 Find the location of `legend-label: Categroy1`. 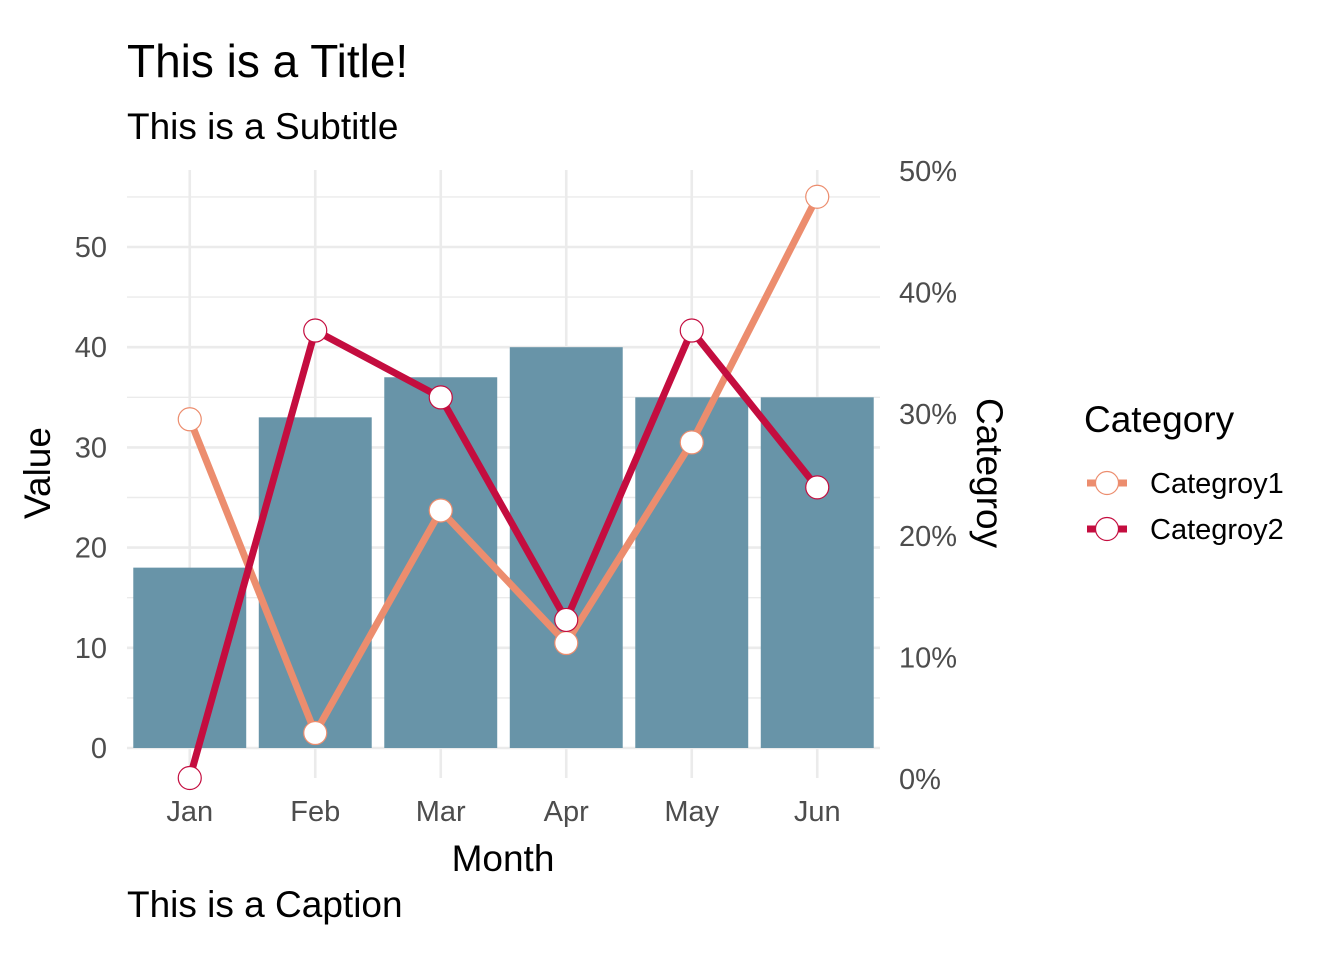

legend-label: Categroy1 is located at coordinates (1217, 484).